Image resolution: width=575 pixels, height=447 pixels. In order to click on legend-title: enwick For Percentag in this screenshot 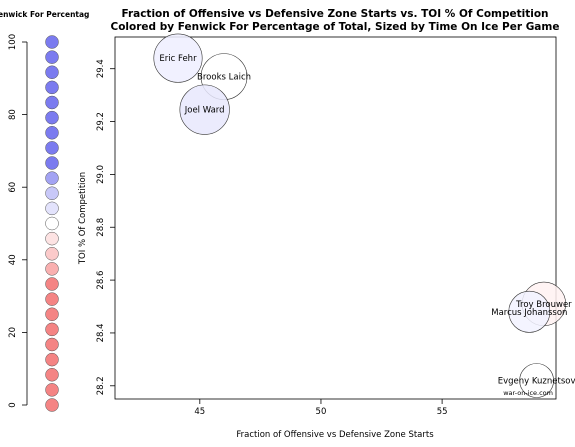, I will do `click(44, 14)`.